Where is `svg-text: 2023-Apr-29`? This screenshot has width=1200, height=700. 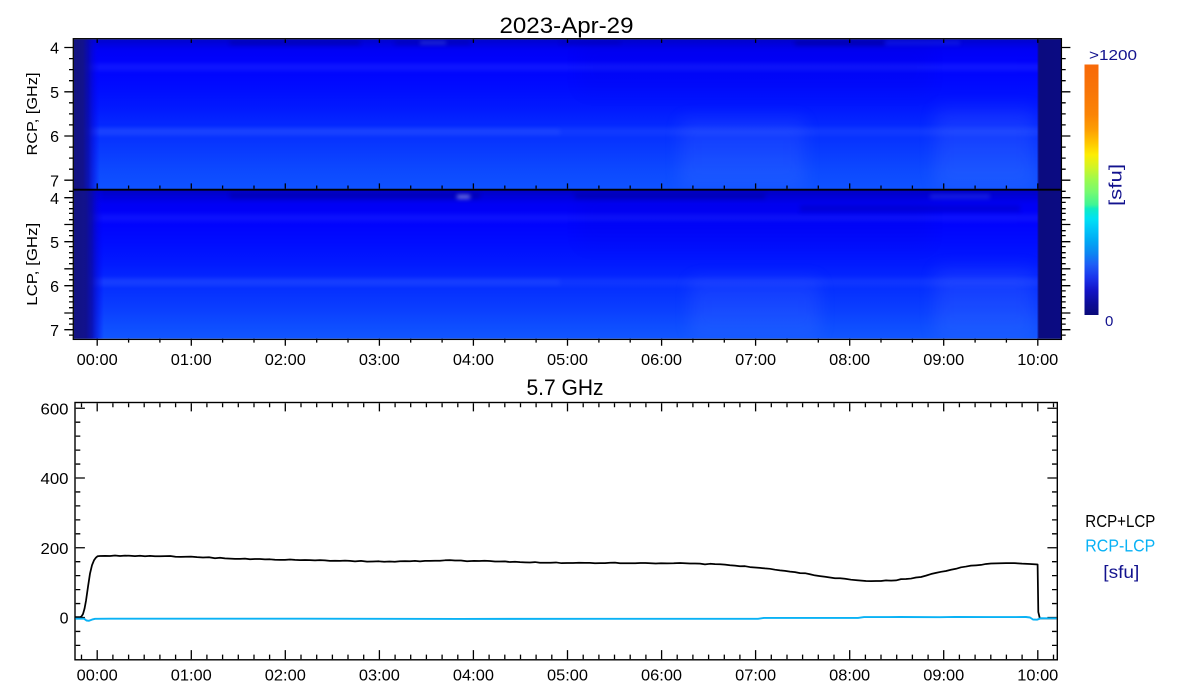
svg-text: 2023-Apr-29 is located at coordinates (567, 25).